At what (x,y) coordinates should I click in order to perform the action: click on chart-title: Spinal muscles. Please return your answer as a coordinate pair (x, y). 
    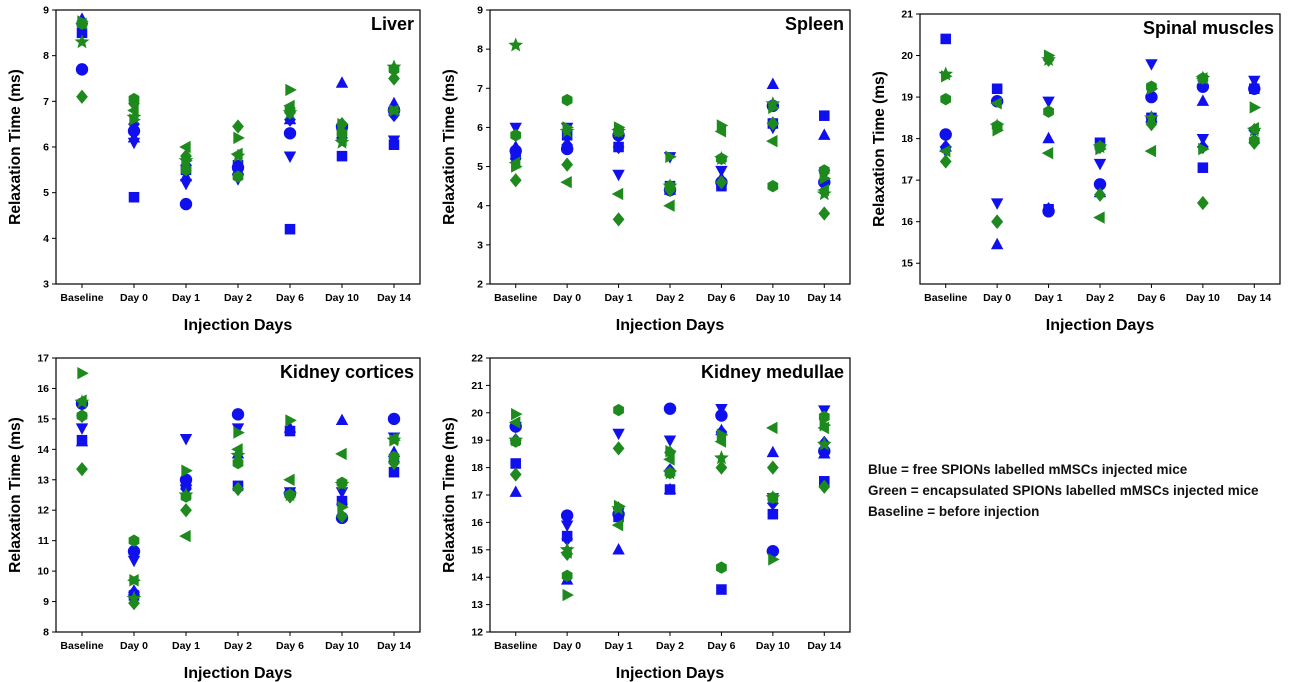
    Looking at the image, I should click on (1208, 28).